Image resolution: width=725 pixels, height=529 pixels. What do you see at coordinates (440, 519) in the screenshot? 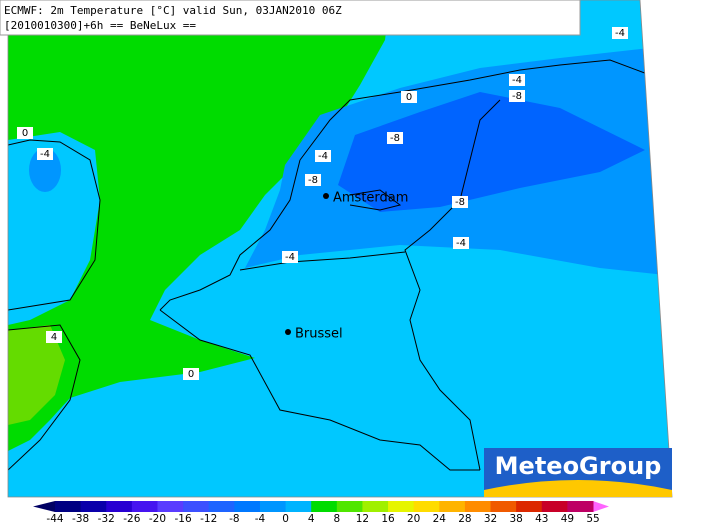
I see `colorbar-label: 24` at bounding box center [440, 519].